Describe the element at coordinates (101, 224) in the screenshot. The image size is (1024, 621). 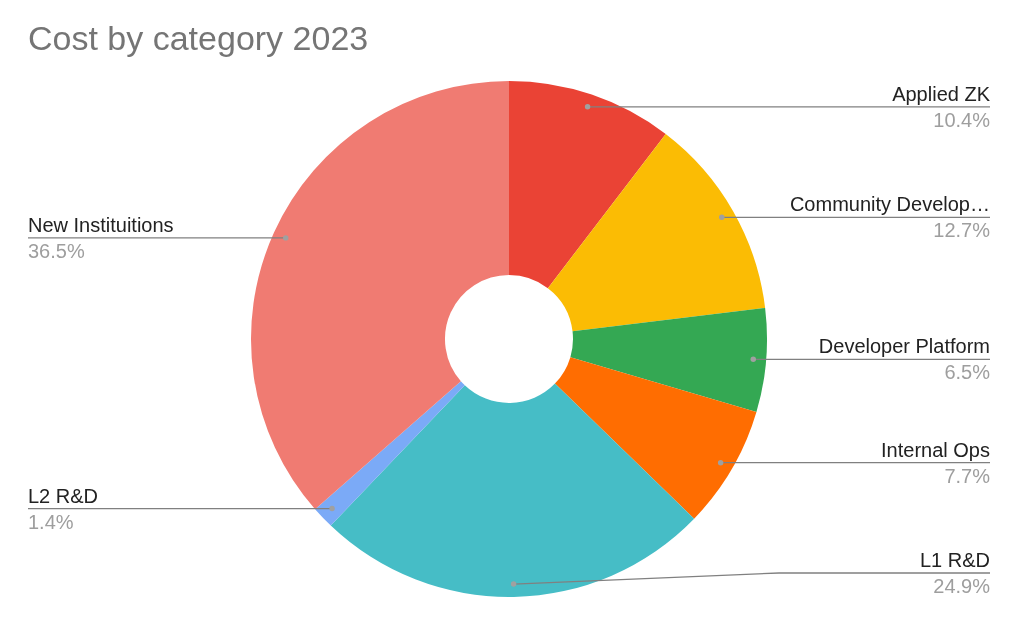
I see `slice-label: New Instituitions` at that location.